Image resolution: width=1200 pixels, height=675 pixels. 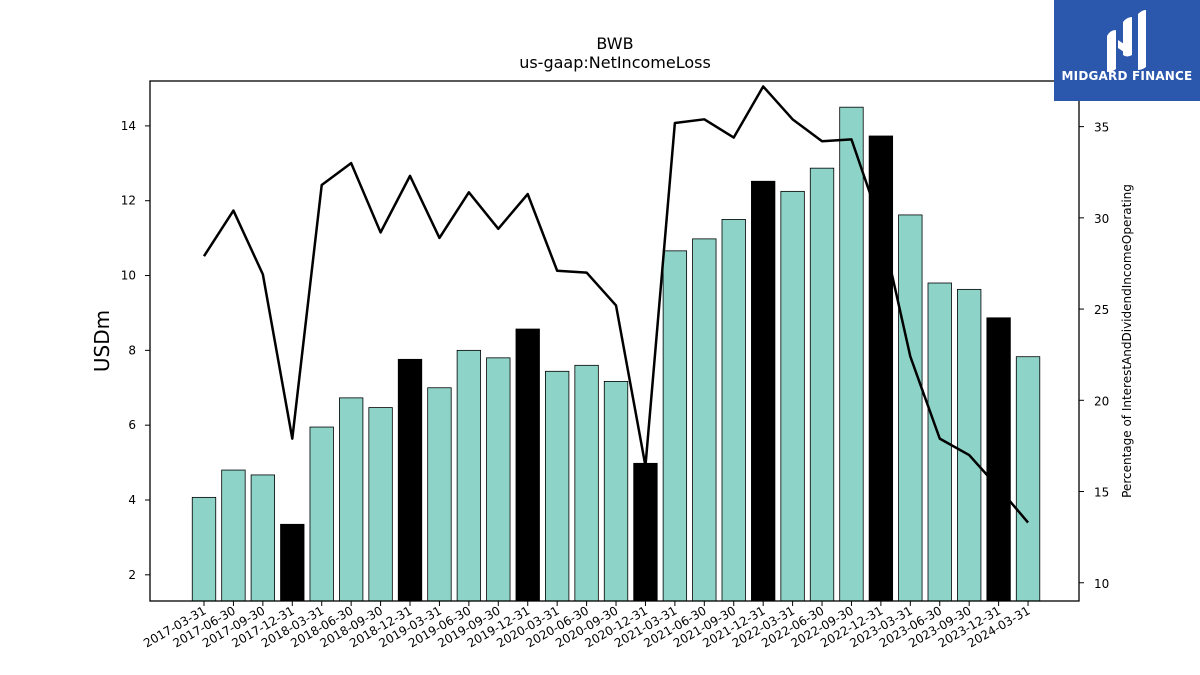 I want to click on chart-title: BWB, so click(x=614, y=43).